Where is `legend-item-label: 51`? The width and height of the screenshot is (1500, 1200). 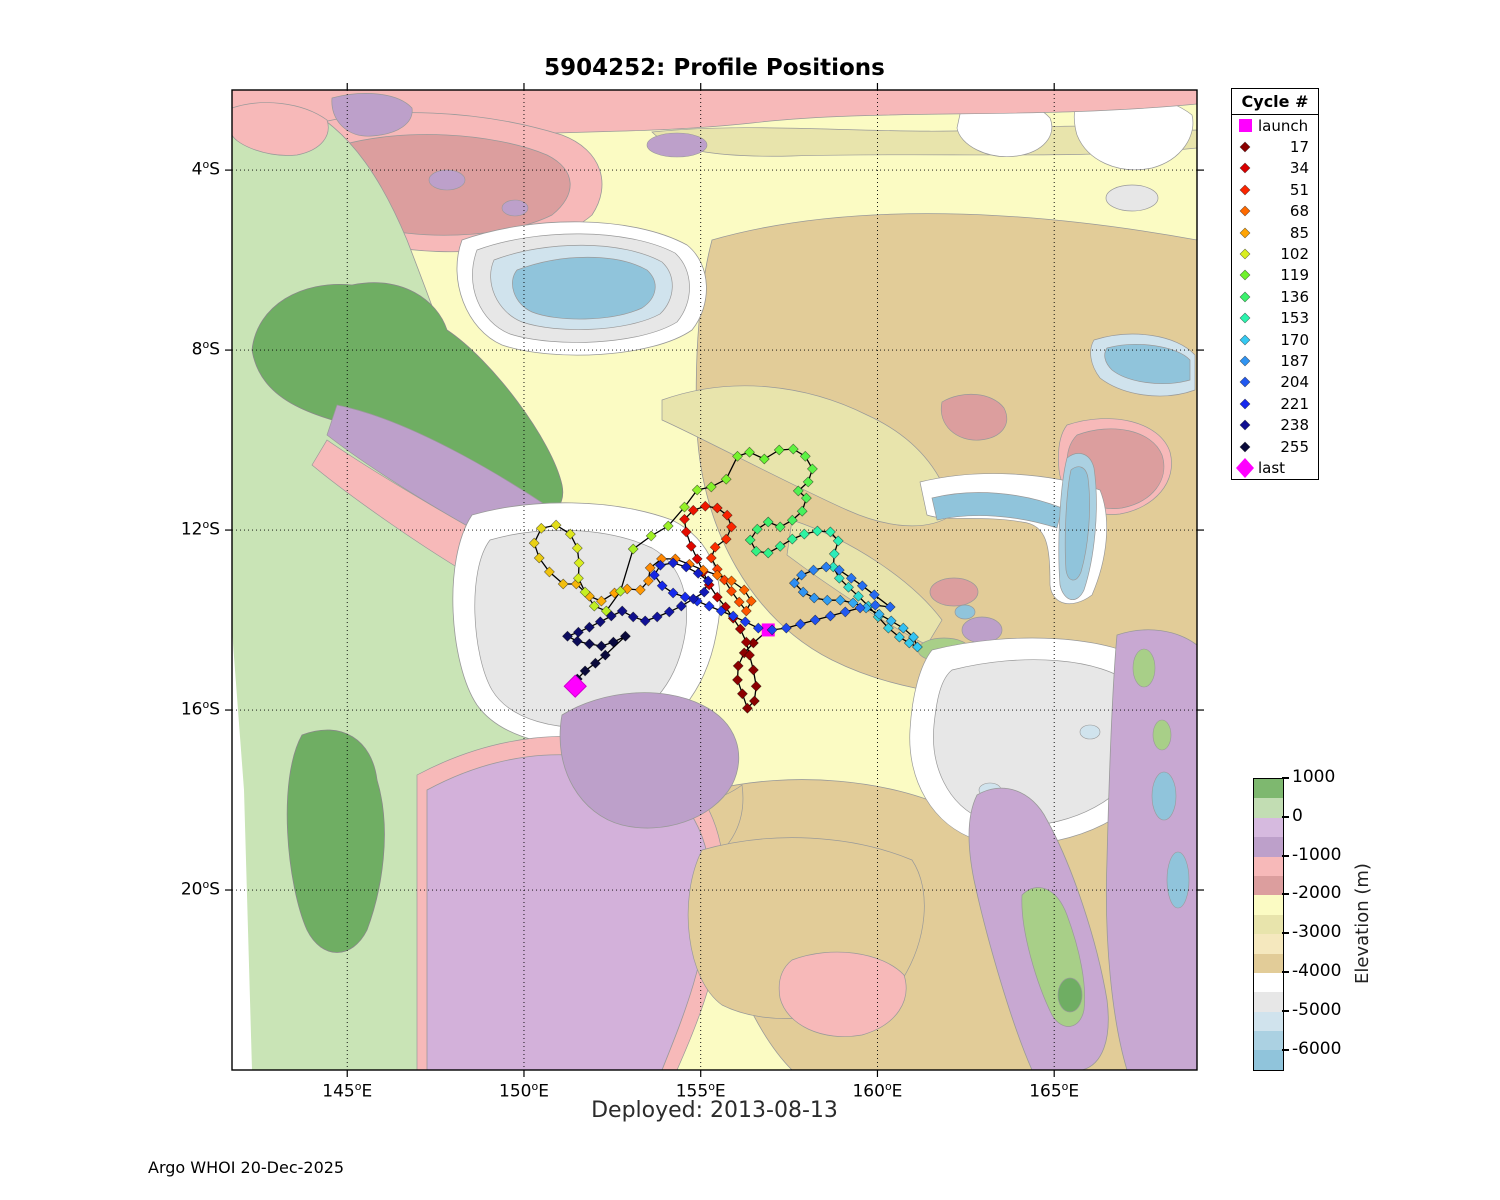
legend-item-label: 51 is located at coordinates (1299, 189).